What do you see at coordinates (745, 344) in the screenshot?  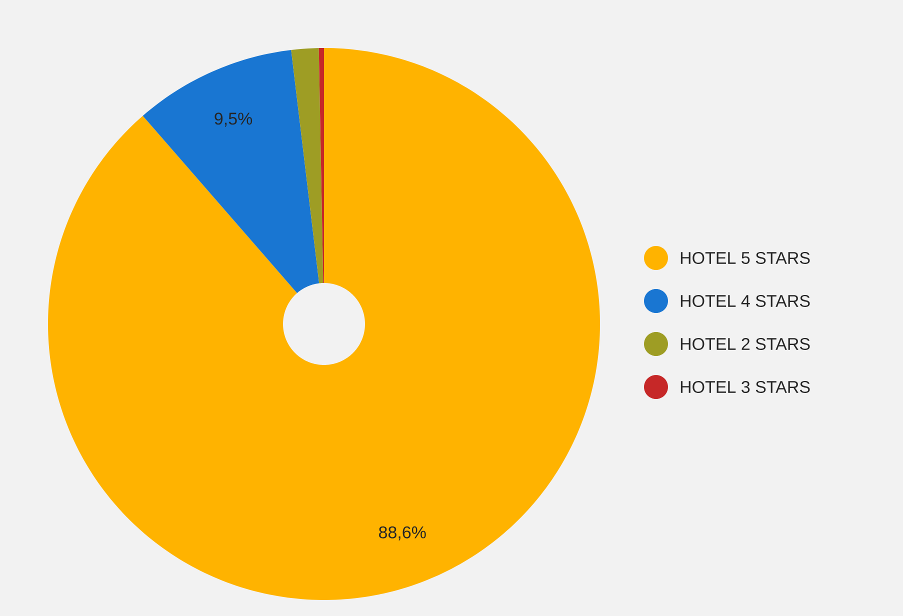 I see `legend-label: HOTEL 2 STARS` at bounding box center [745, 344].